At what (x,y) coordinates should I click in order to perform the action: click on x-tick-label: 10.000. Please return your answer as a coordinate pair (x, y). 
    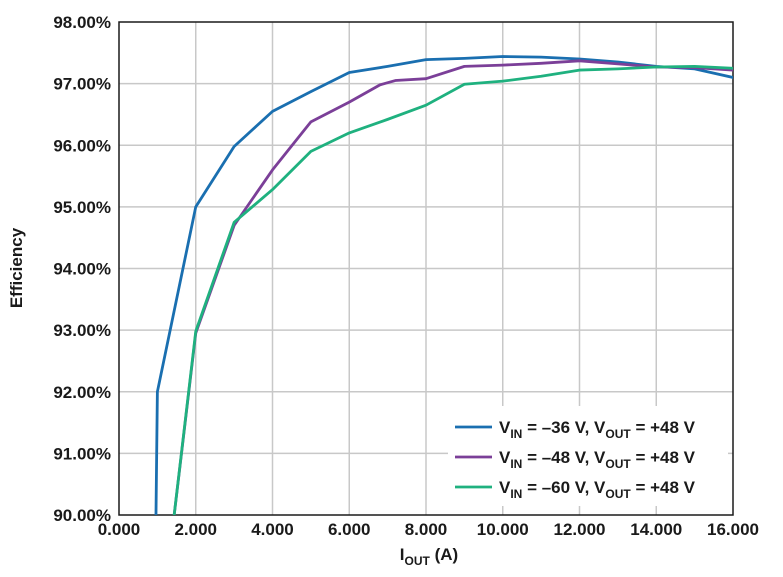
    Looking at the image, I should click on (503, 529).